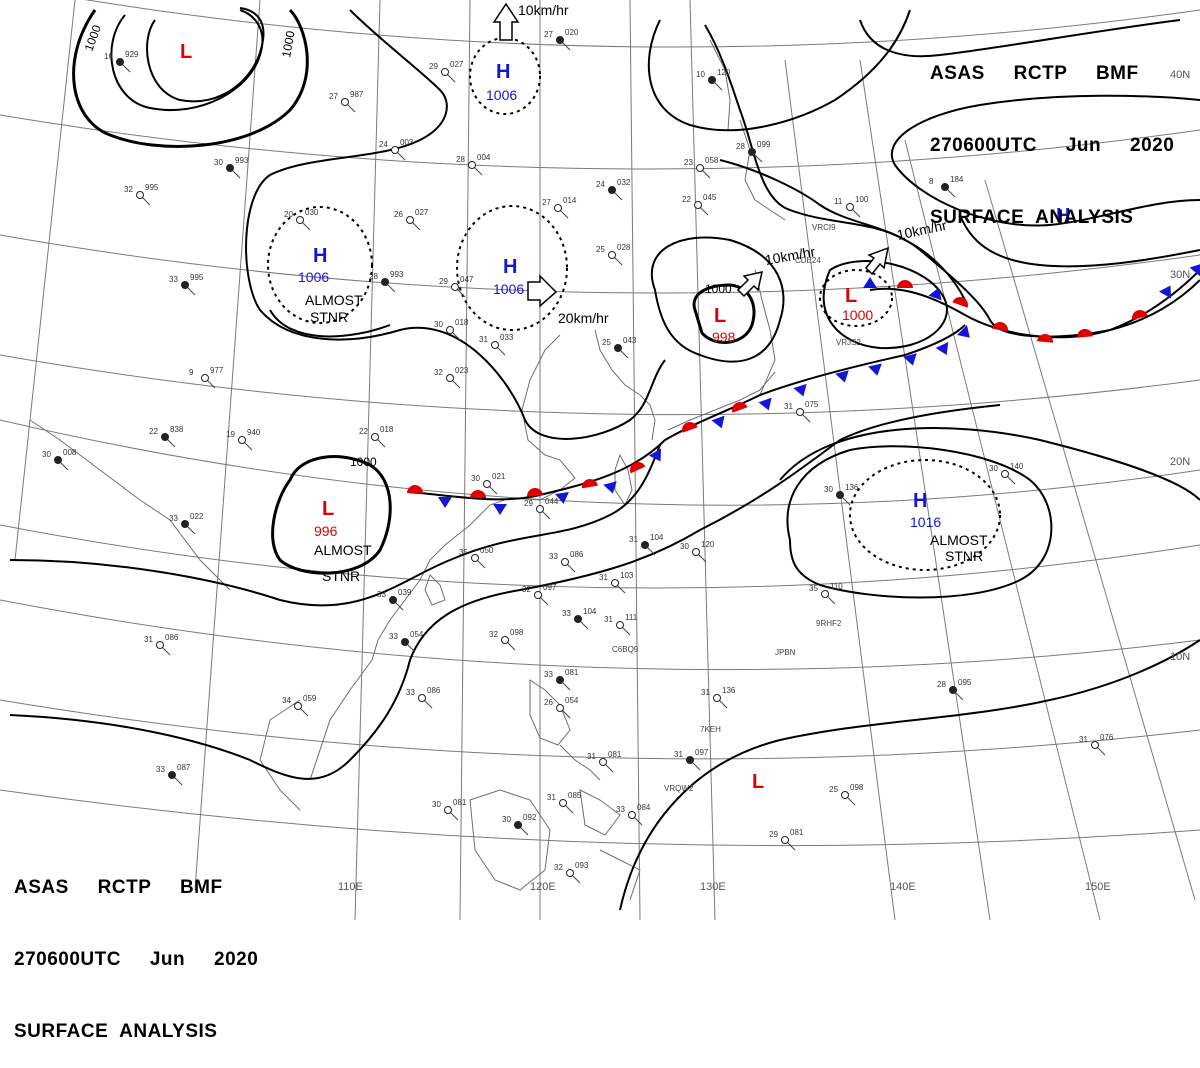 The image size is (1200, 1068). What do you see at coordinates (876, 261) in the screenshot?
I see `arrow-east-icon` at bounding box center [876, 261].